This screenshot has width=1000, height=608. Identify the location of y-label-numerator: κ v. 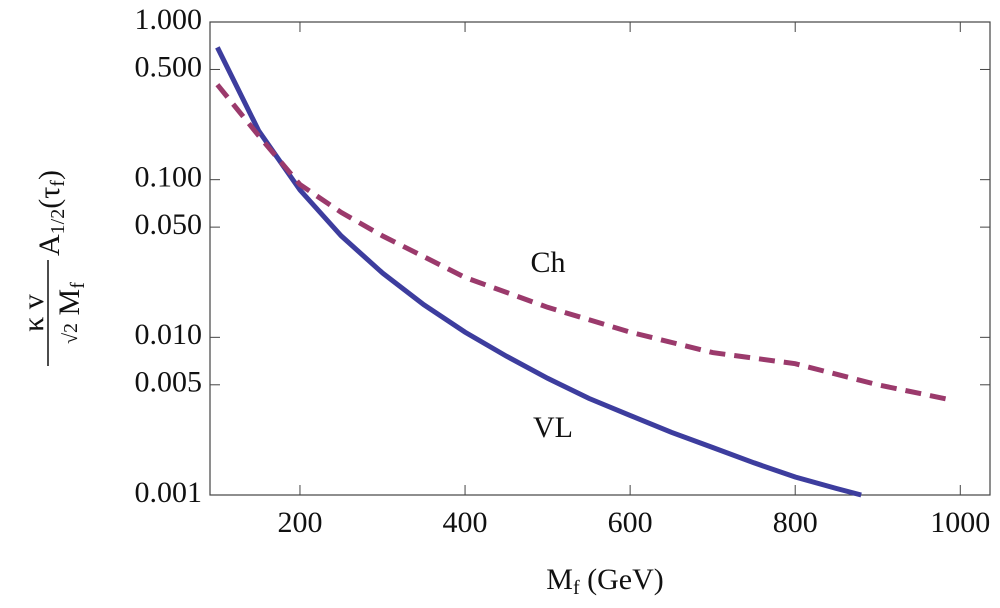
(33, 313).